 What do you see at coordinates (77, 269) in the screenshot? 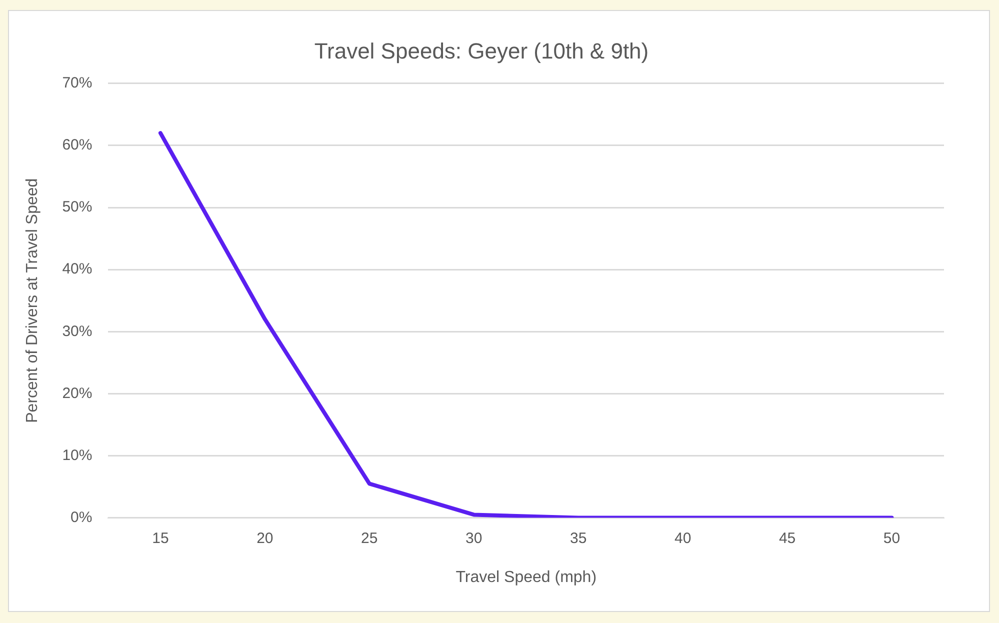
I see `y-tick-label: 40%` at bounding box center [77, 269].